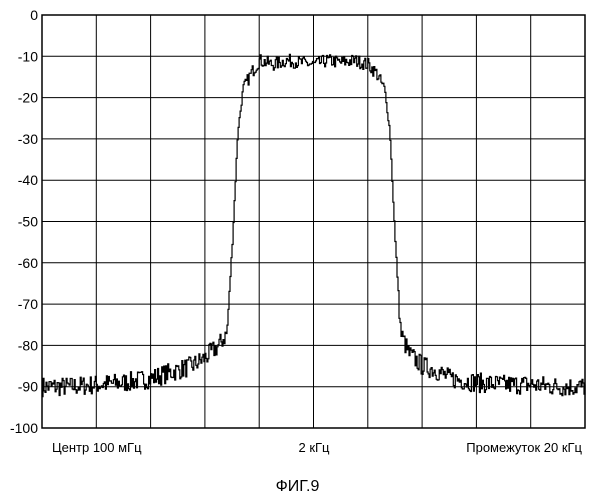 The height and width of the screenshot is (500, 595). I want to click on y-tick-label: -80, so click(28, 345).